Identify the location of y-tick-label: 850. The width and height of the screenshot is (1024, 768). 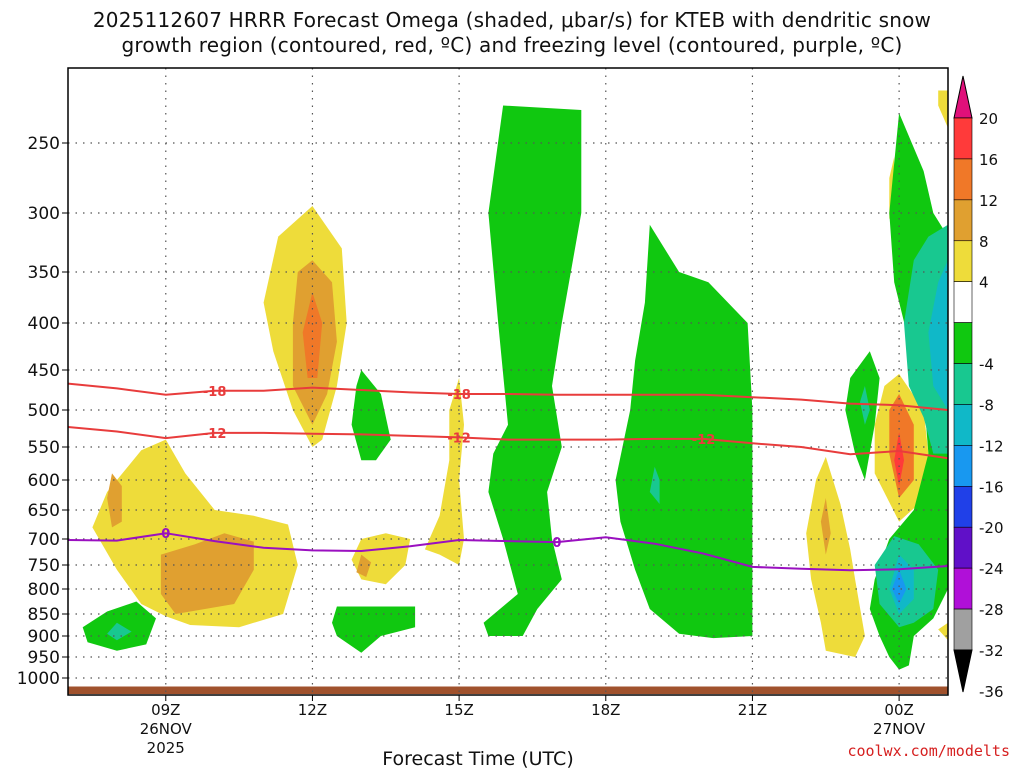
(44, 615).